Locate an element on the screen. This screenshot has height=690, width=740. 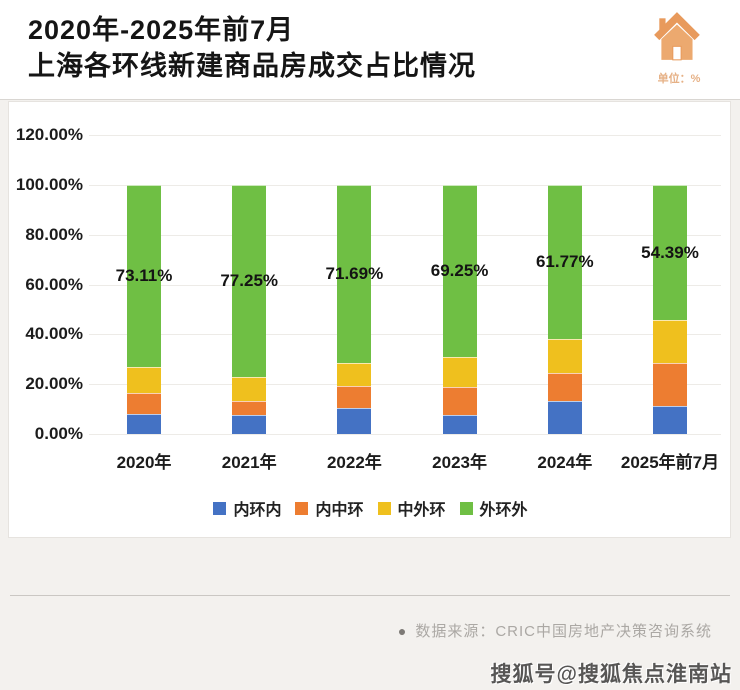
x-axis-label: 2020年 is located at coordinates (144, 462).